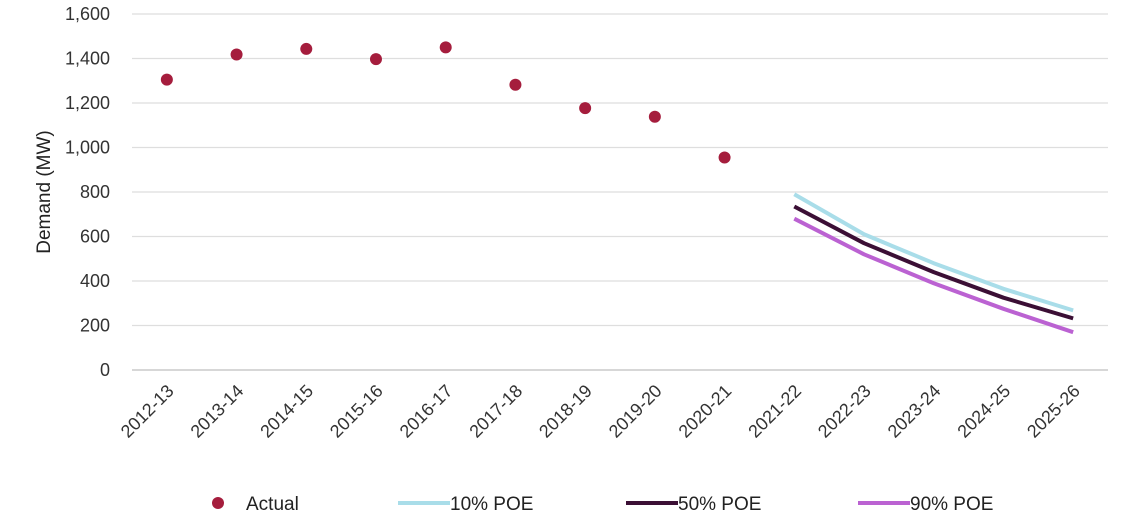  Describe the element at coordinates (95, 192) in the screenshot. I see `y-tick-label: 800` at that location.